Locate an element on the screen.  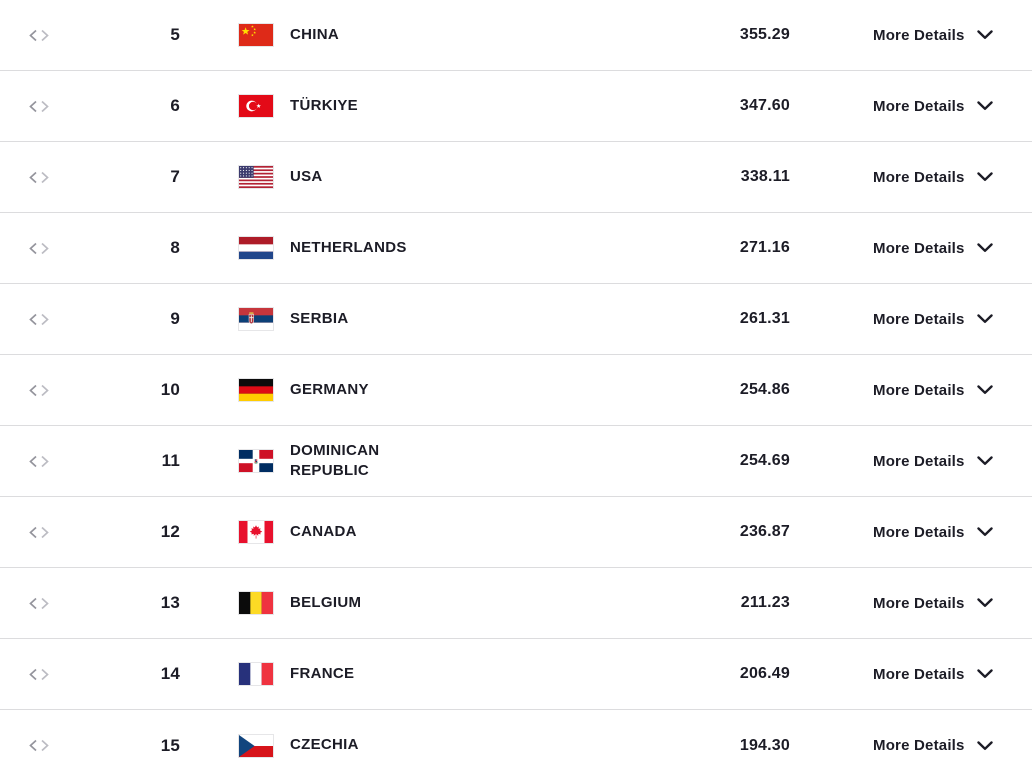
team-name: DOMINICAN REPUBLIC is located at coordinates (335, 460).